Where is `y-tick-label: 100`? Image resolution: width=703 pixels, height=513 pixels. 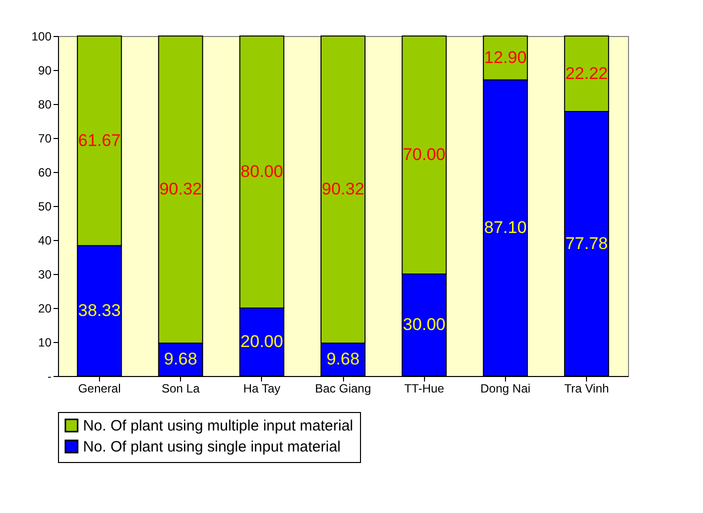
y-tick-label: 100 is located at coordinates (41, 37).